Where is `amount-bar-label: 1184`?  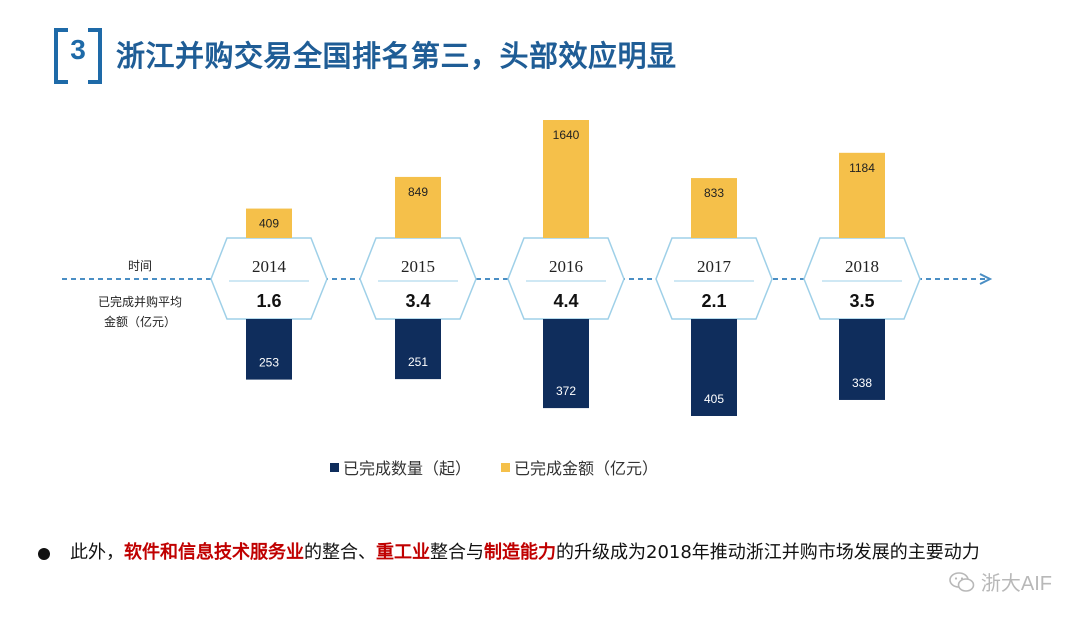
amount-bar-label: 1184 is located at coordinates (862, 168).